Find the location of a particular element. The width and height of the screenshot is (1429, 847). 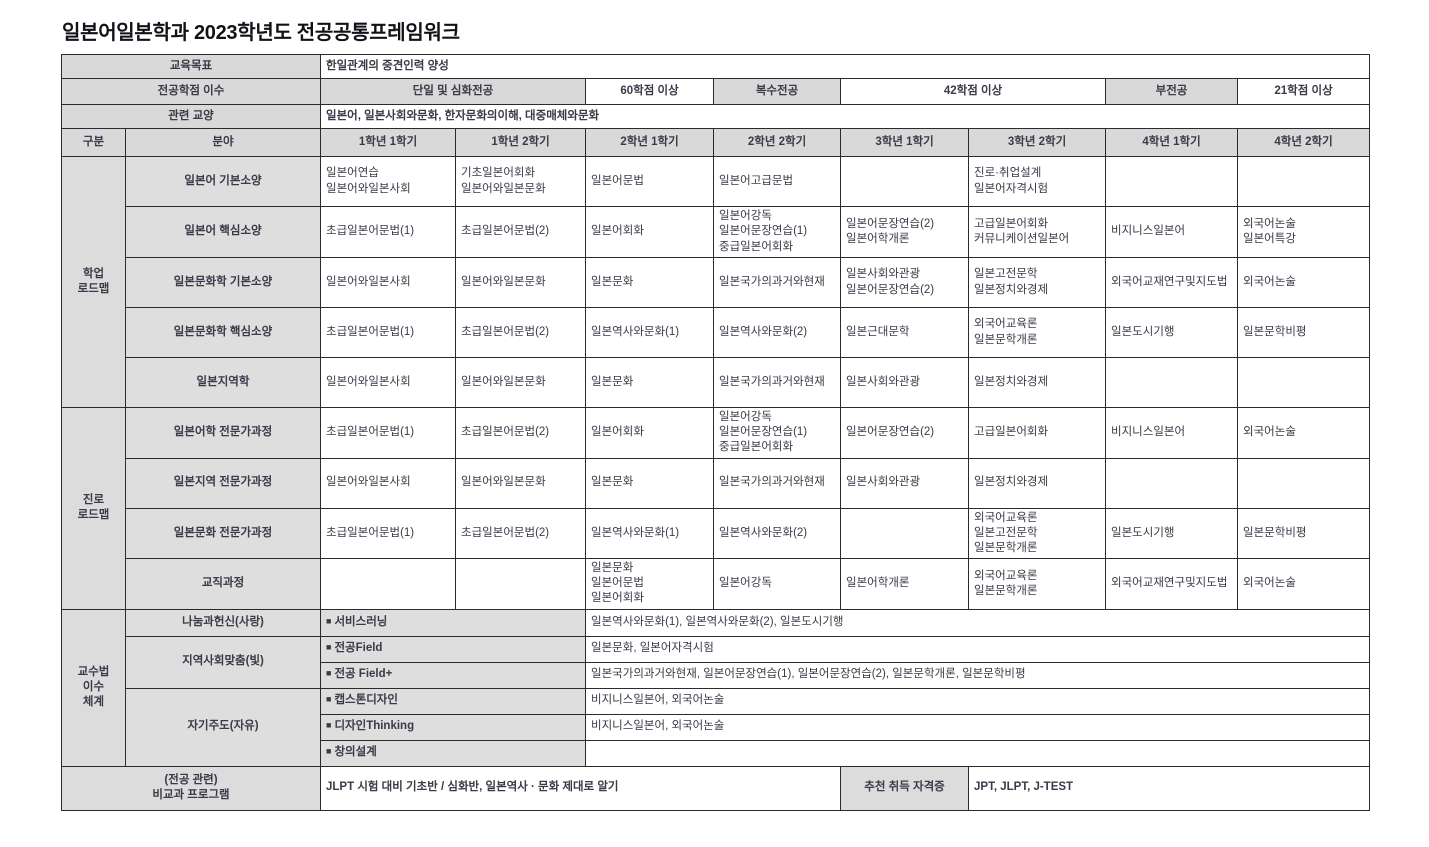

col-header-term-1: 1학년 2학기 is located at coordinates (521, 142).